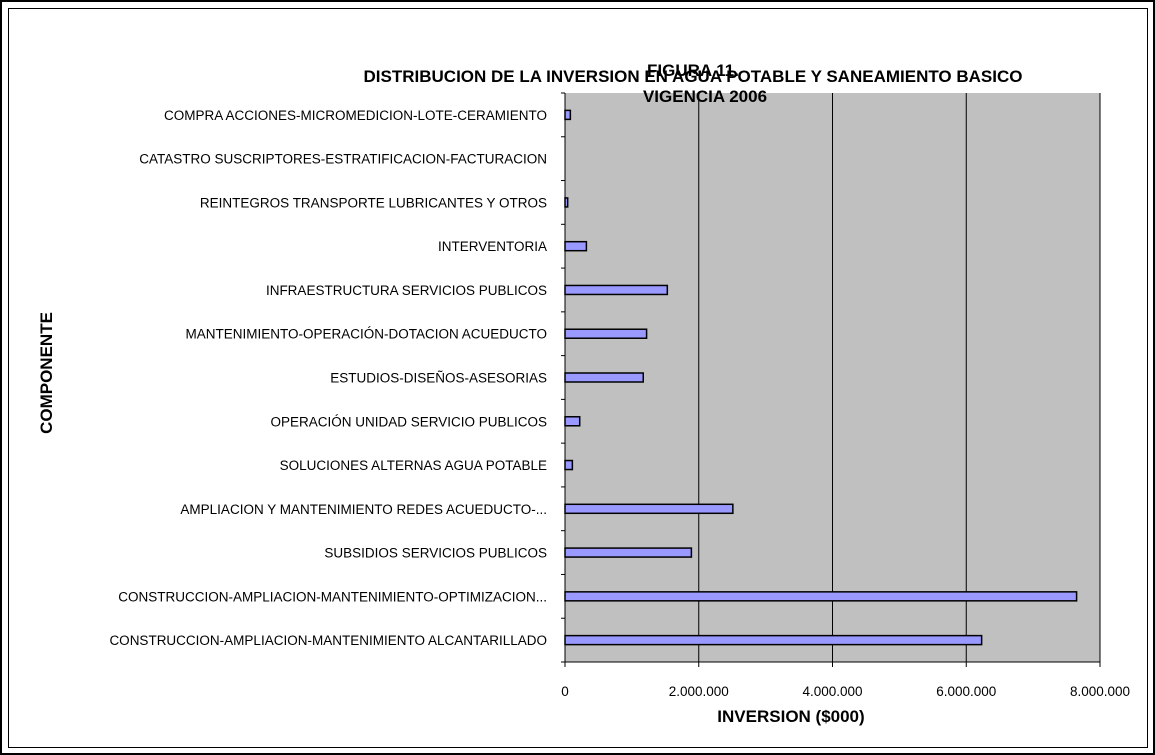 This screenshot has width=1155, height=755. I want to click on category-label: ESTUDIOS-DISEÑOS-ASESORIAS, so click(438, 378).